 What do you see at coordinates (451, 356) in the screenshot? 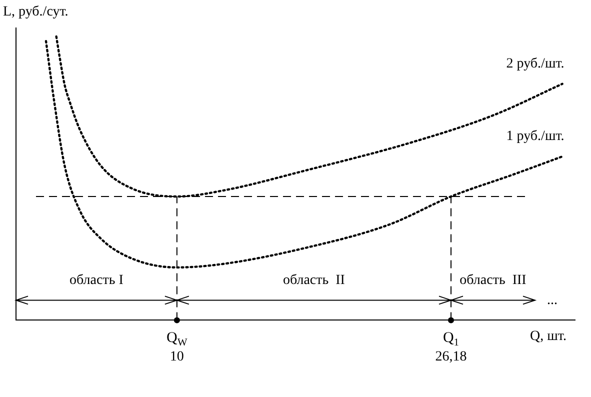
I see `x-tick-label: 26,18` at bounding box center [451, 356].